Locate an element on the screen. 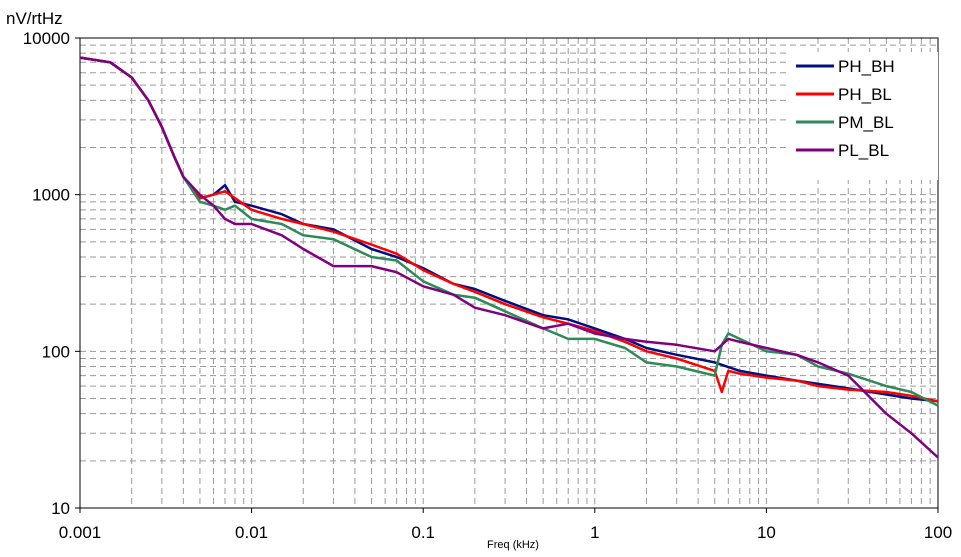  legend: PH_BH PH_BL PM_BL PL_BL is located at coordinates (864, 116).